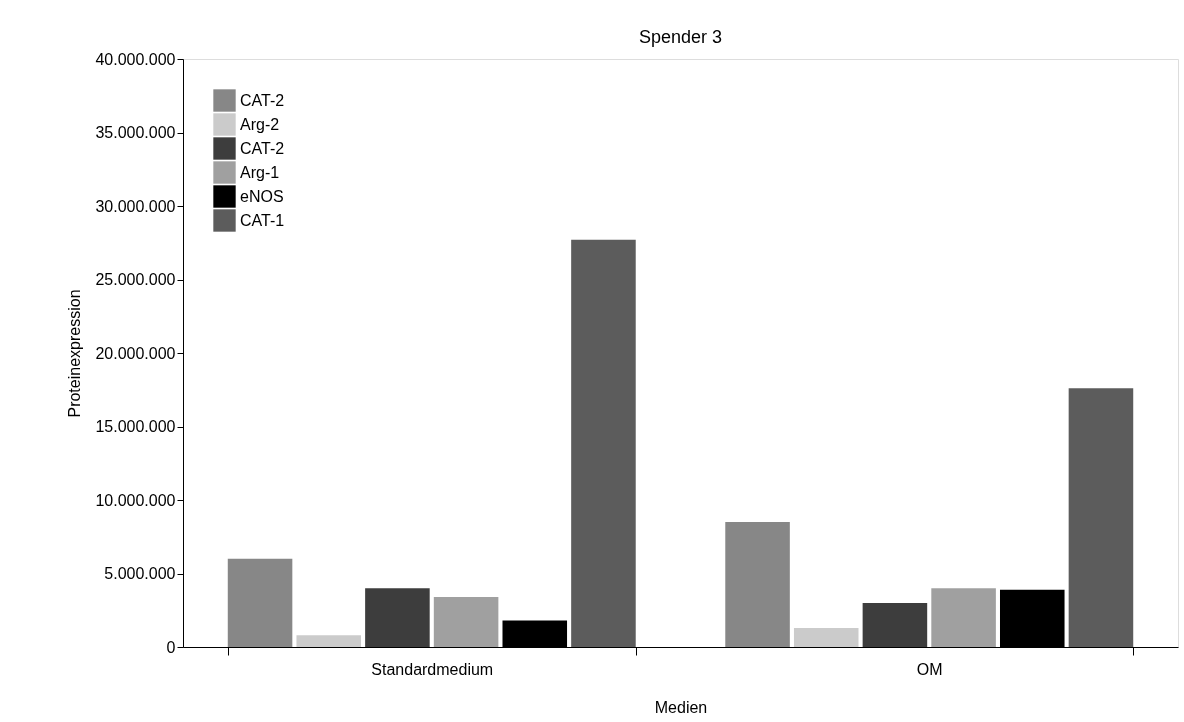  Describe the element at coordinates (135, 206) in the screenshot. I see `y-tick-label: 30.000.000` at that location.